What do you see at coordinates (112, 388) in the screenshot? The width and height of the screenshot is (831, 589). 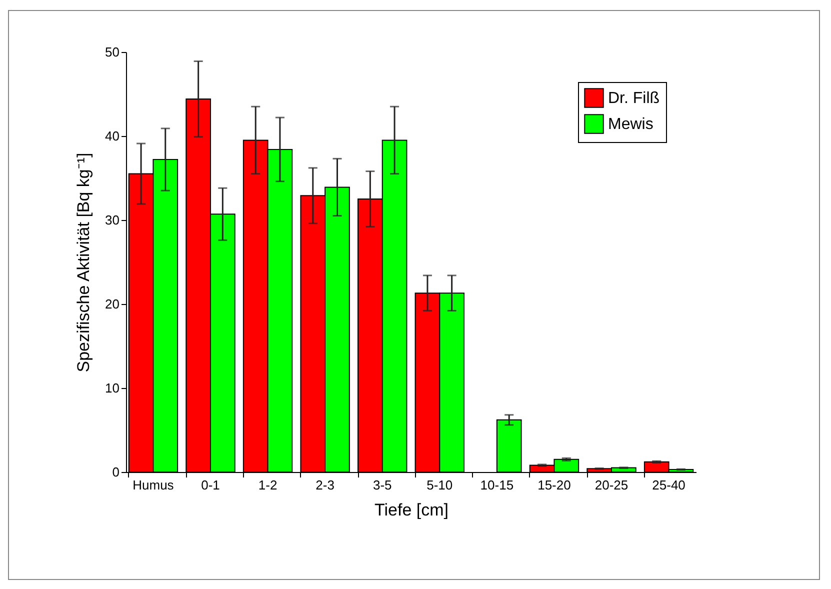 I see `y-tick-label: 10` at bounding box center [112, 388].